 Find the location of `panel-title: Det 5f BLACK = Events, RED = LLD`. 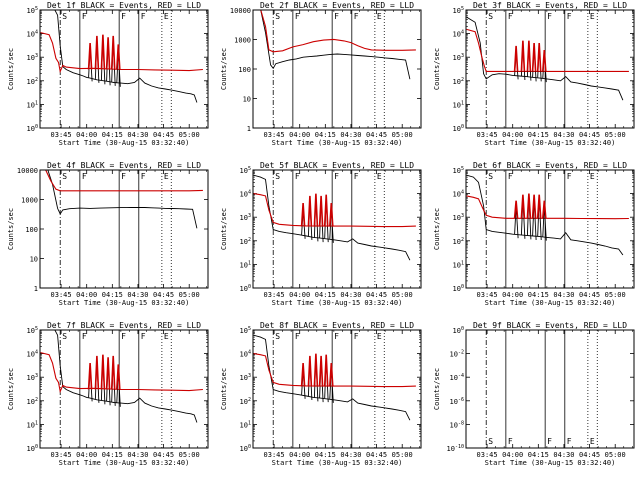

panel-title: Det 5f BLACK = Events, RED = LLD is located at coordinates (337, 165).